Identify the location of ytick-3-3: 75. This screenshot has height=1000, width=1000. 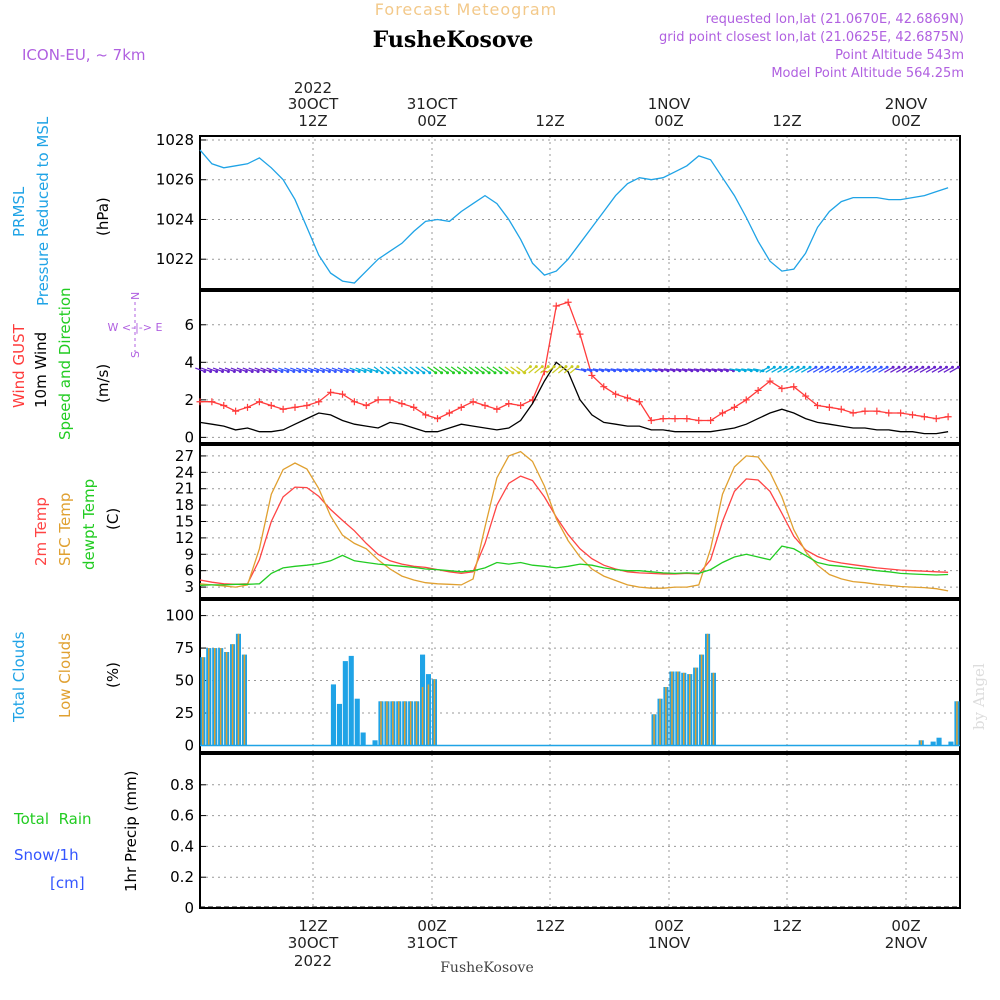
(184, 648).